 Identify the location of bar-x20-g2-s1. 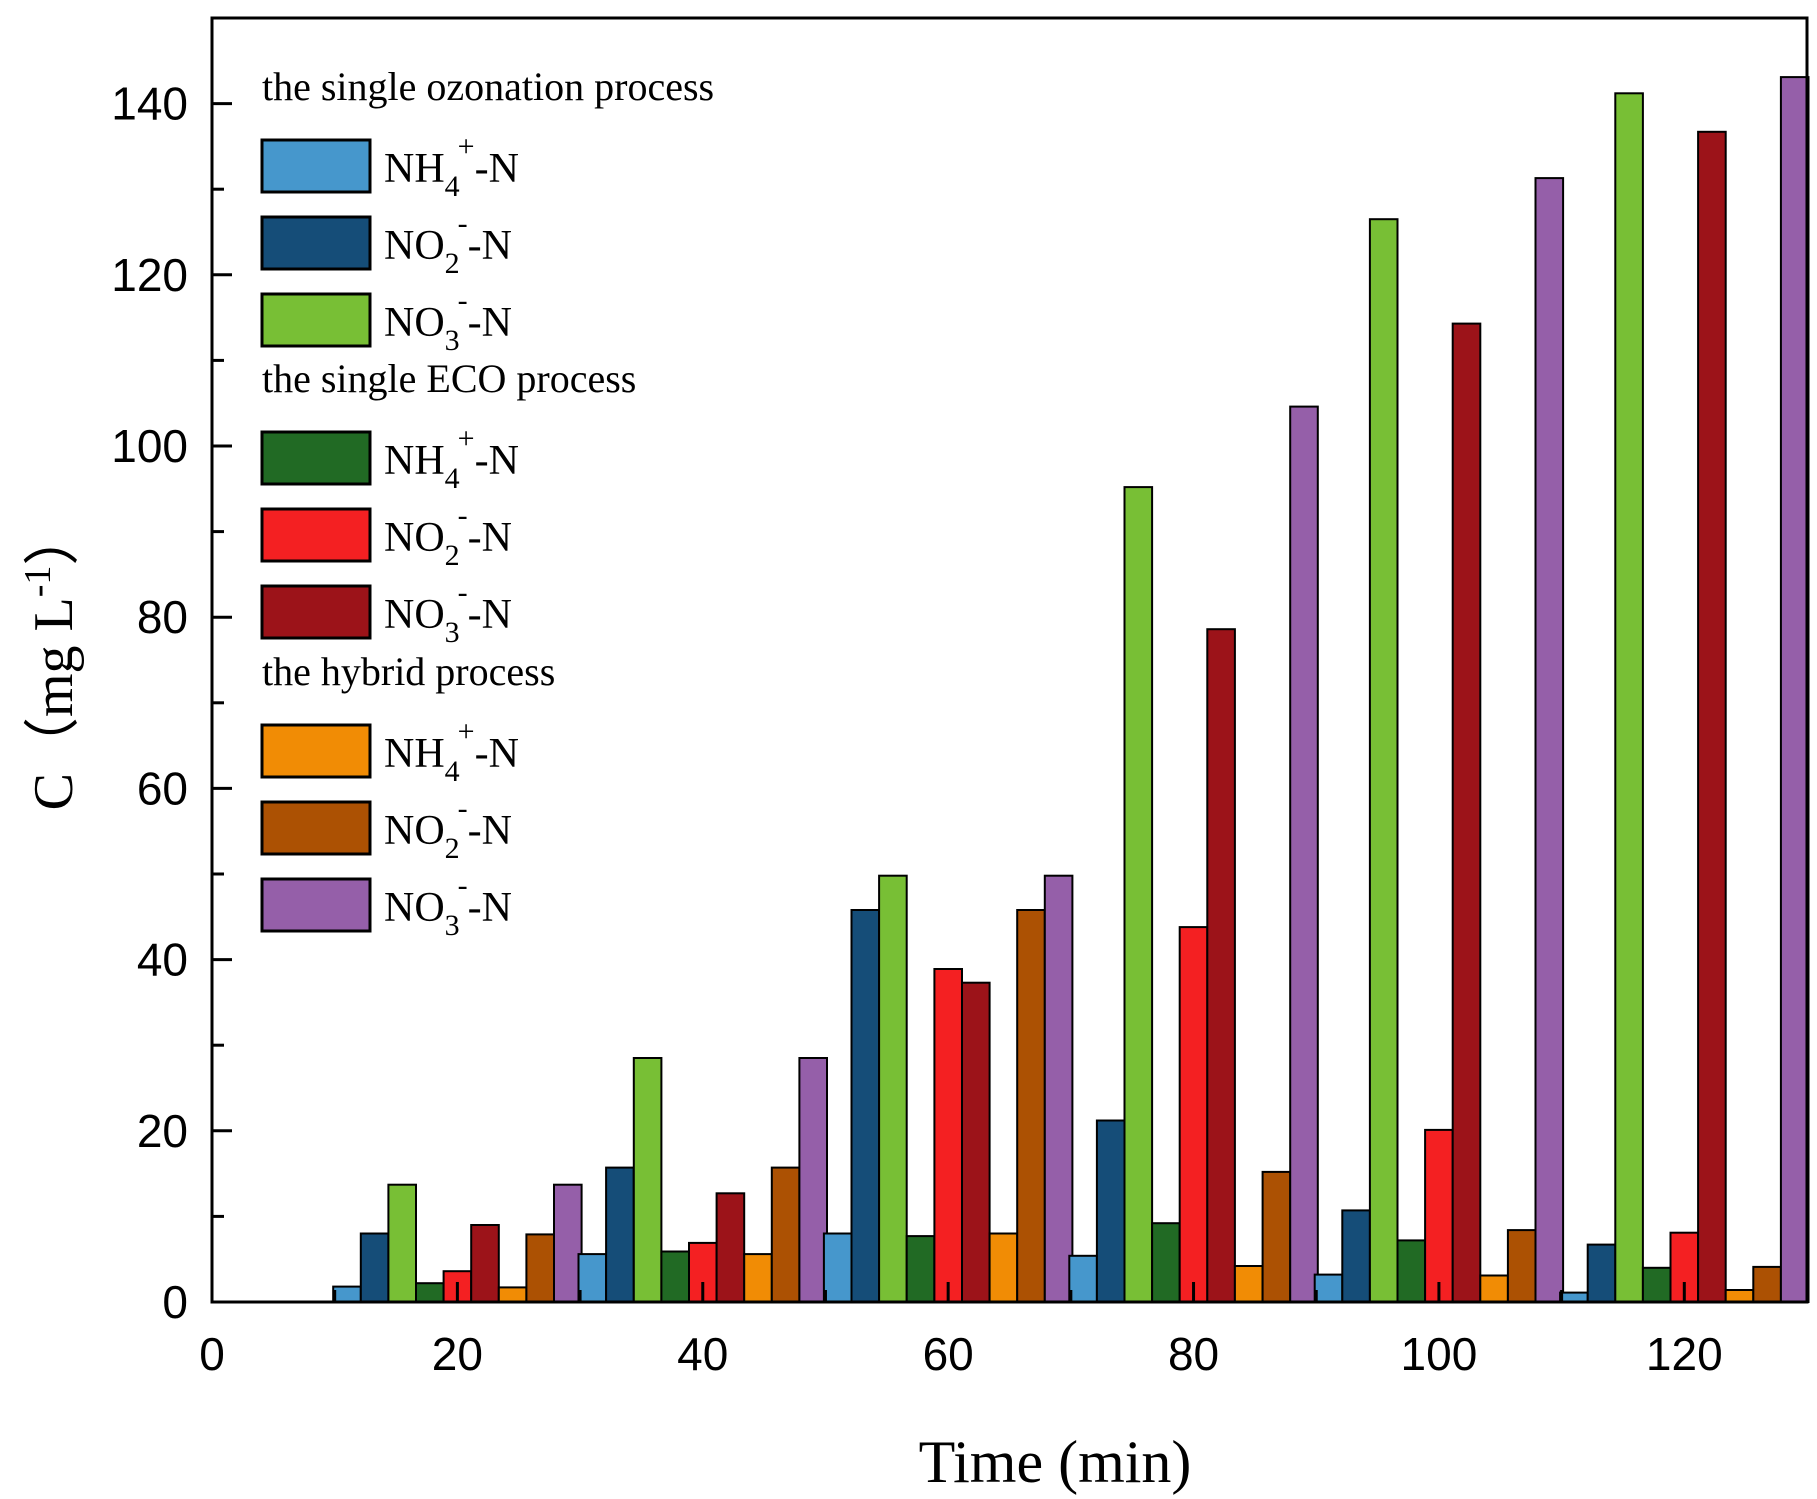
(430, 1292).